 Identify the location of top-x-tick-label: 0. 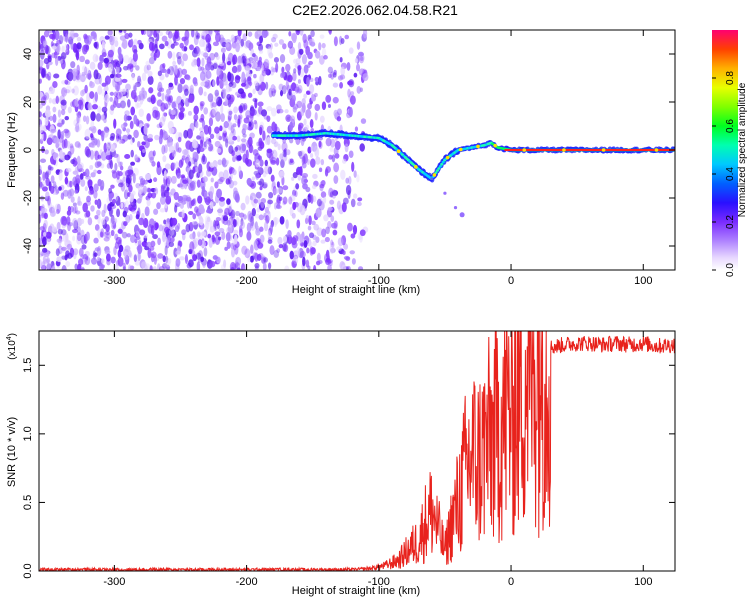
(511, 281).